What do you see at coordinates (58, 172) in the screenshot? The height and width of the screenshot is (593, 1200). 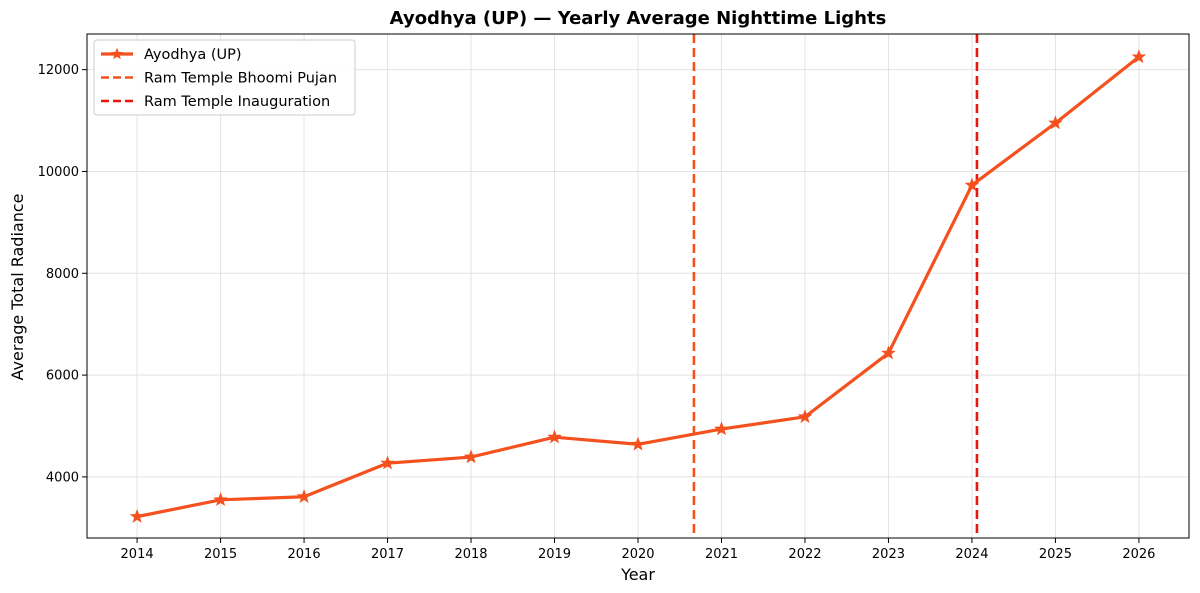 I see `y-tick-label: 10000` at bounding box center [58, 172].